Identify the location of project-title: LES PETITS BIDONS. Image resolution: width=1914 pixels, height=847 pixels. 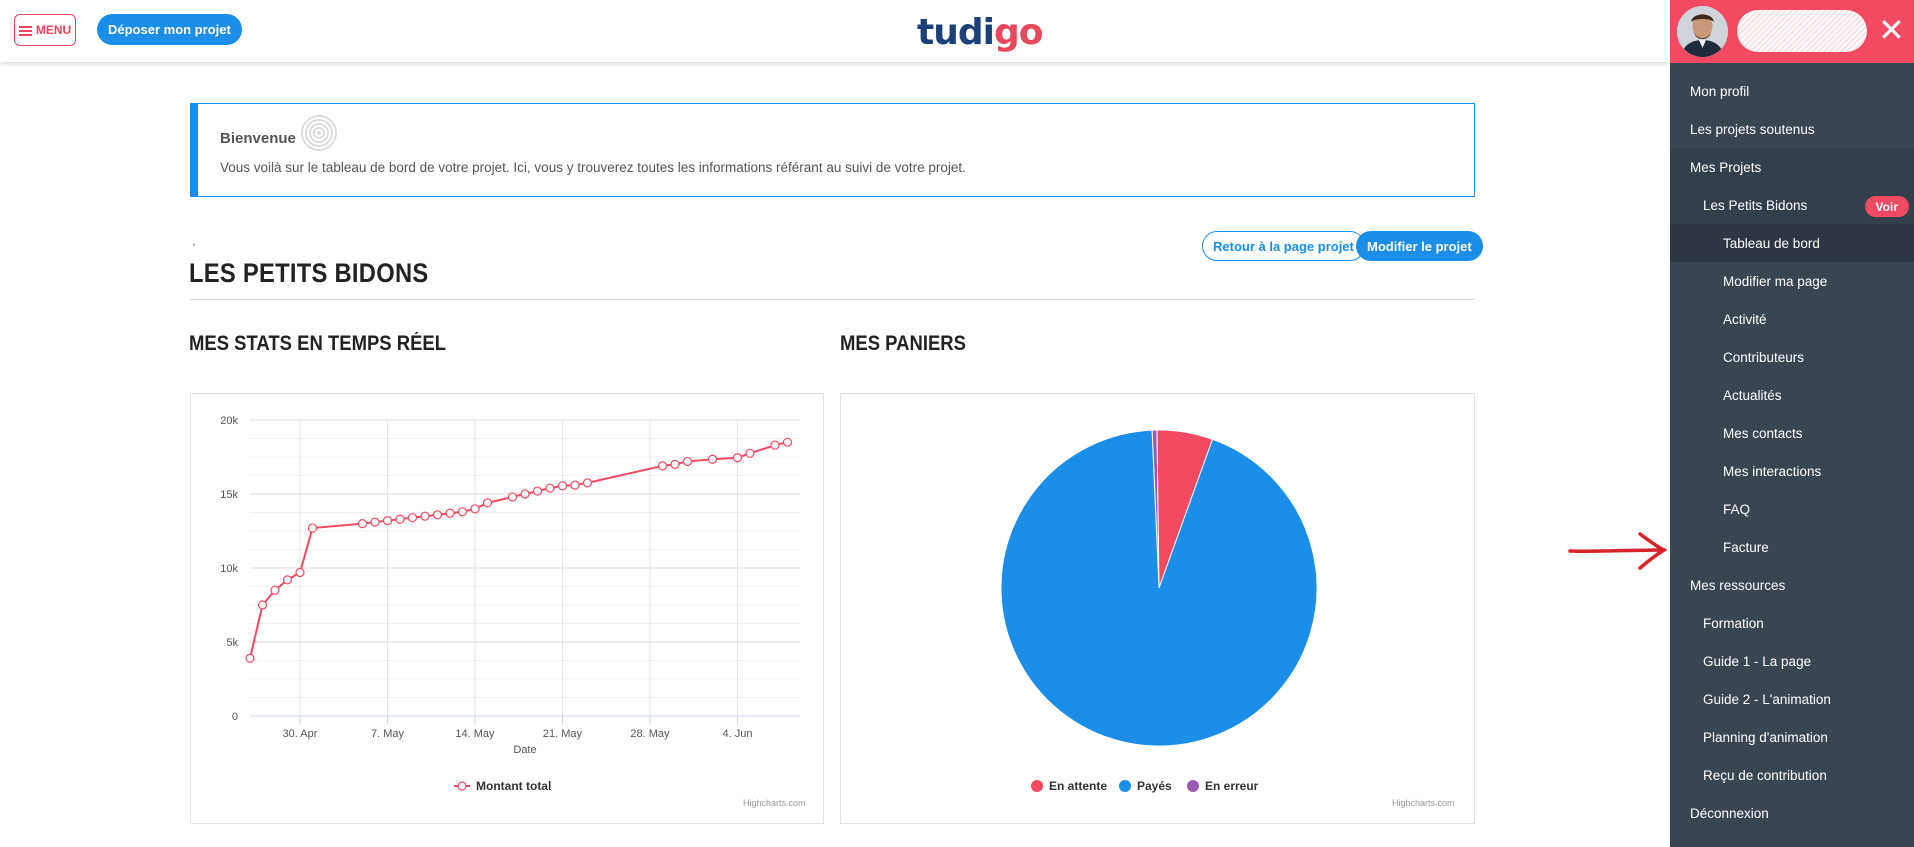
(309, 273).